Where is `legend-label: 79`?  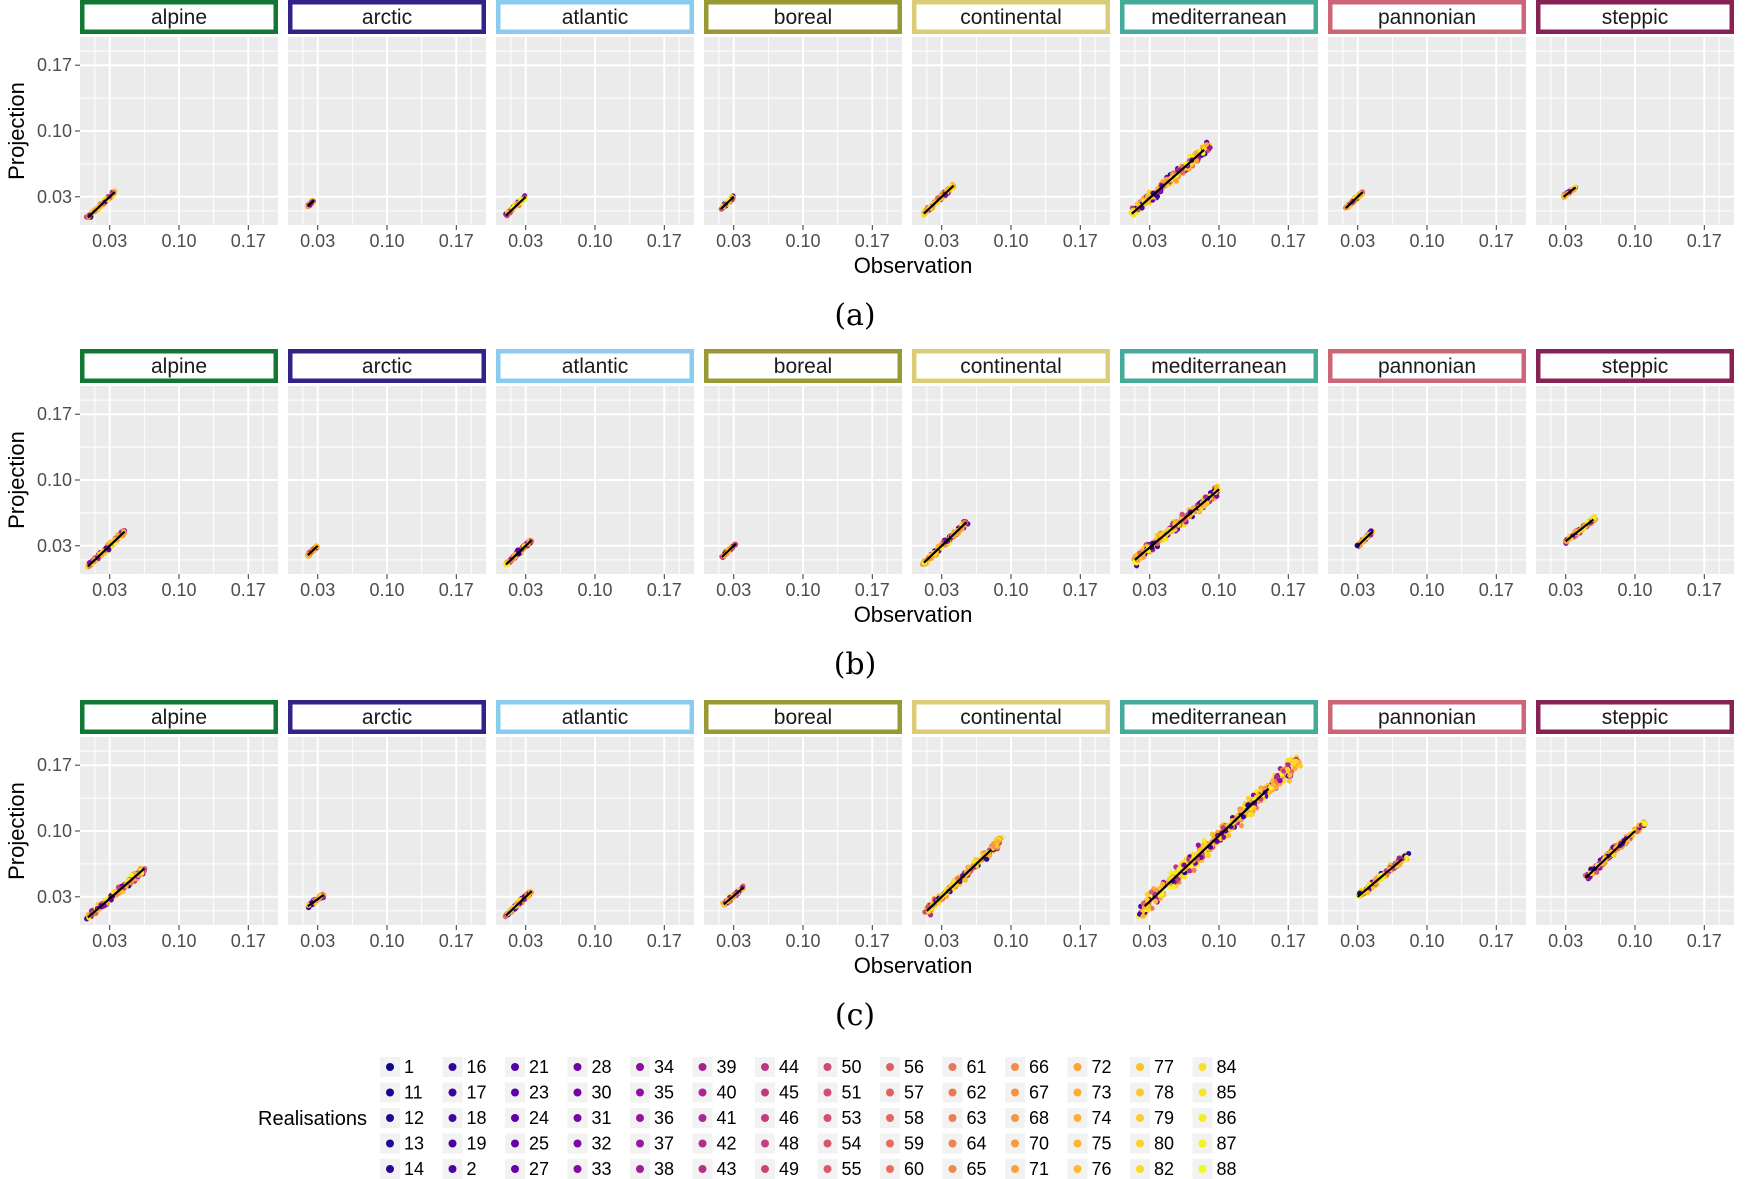 legend-label: 79 is located at coordinates (1164, 1118).